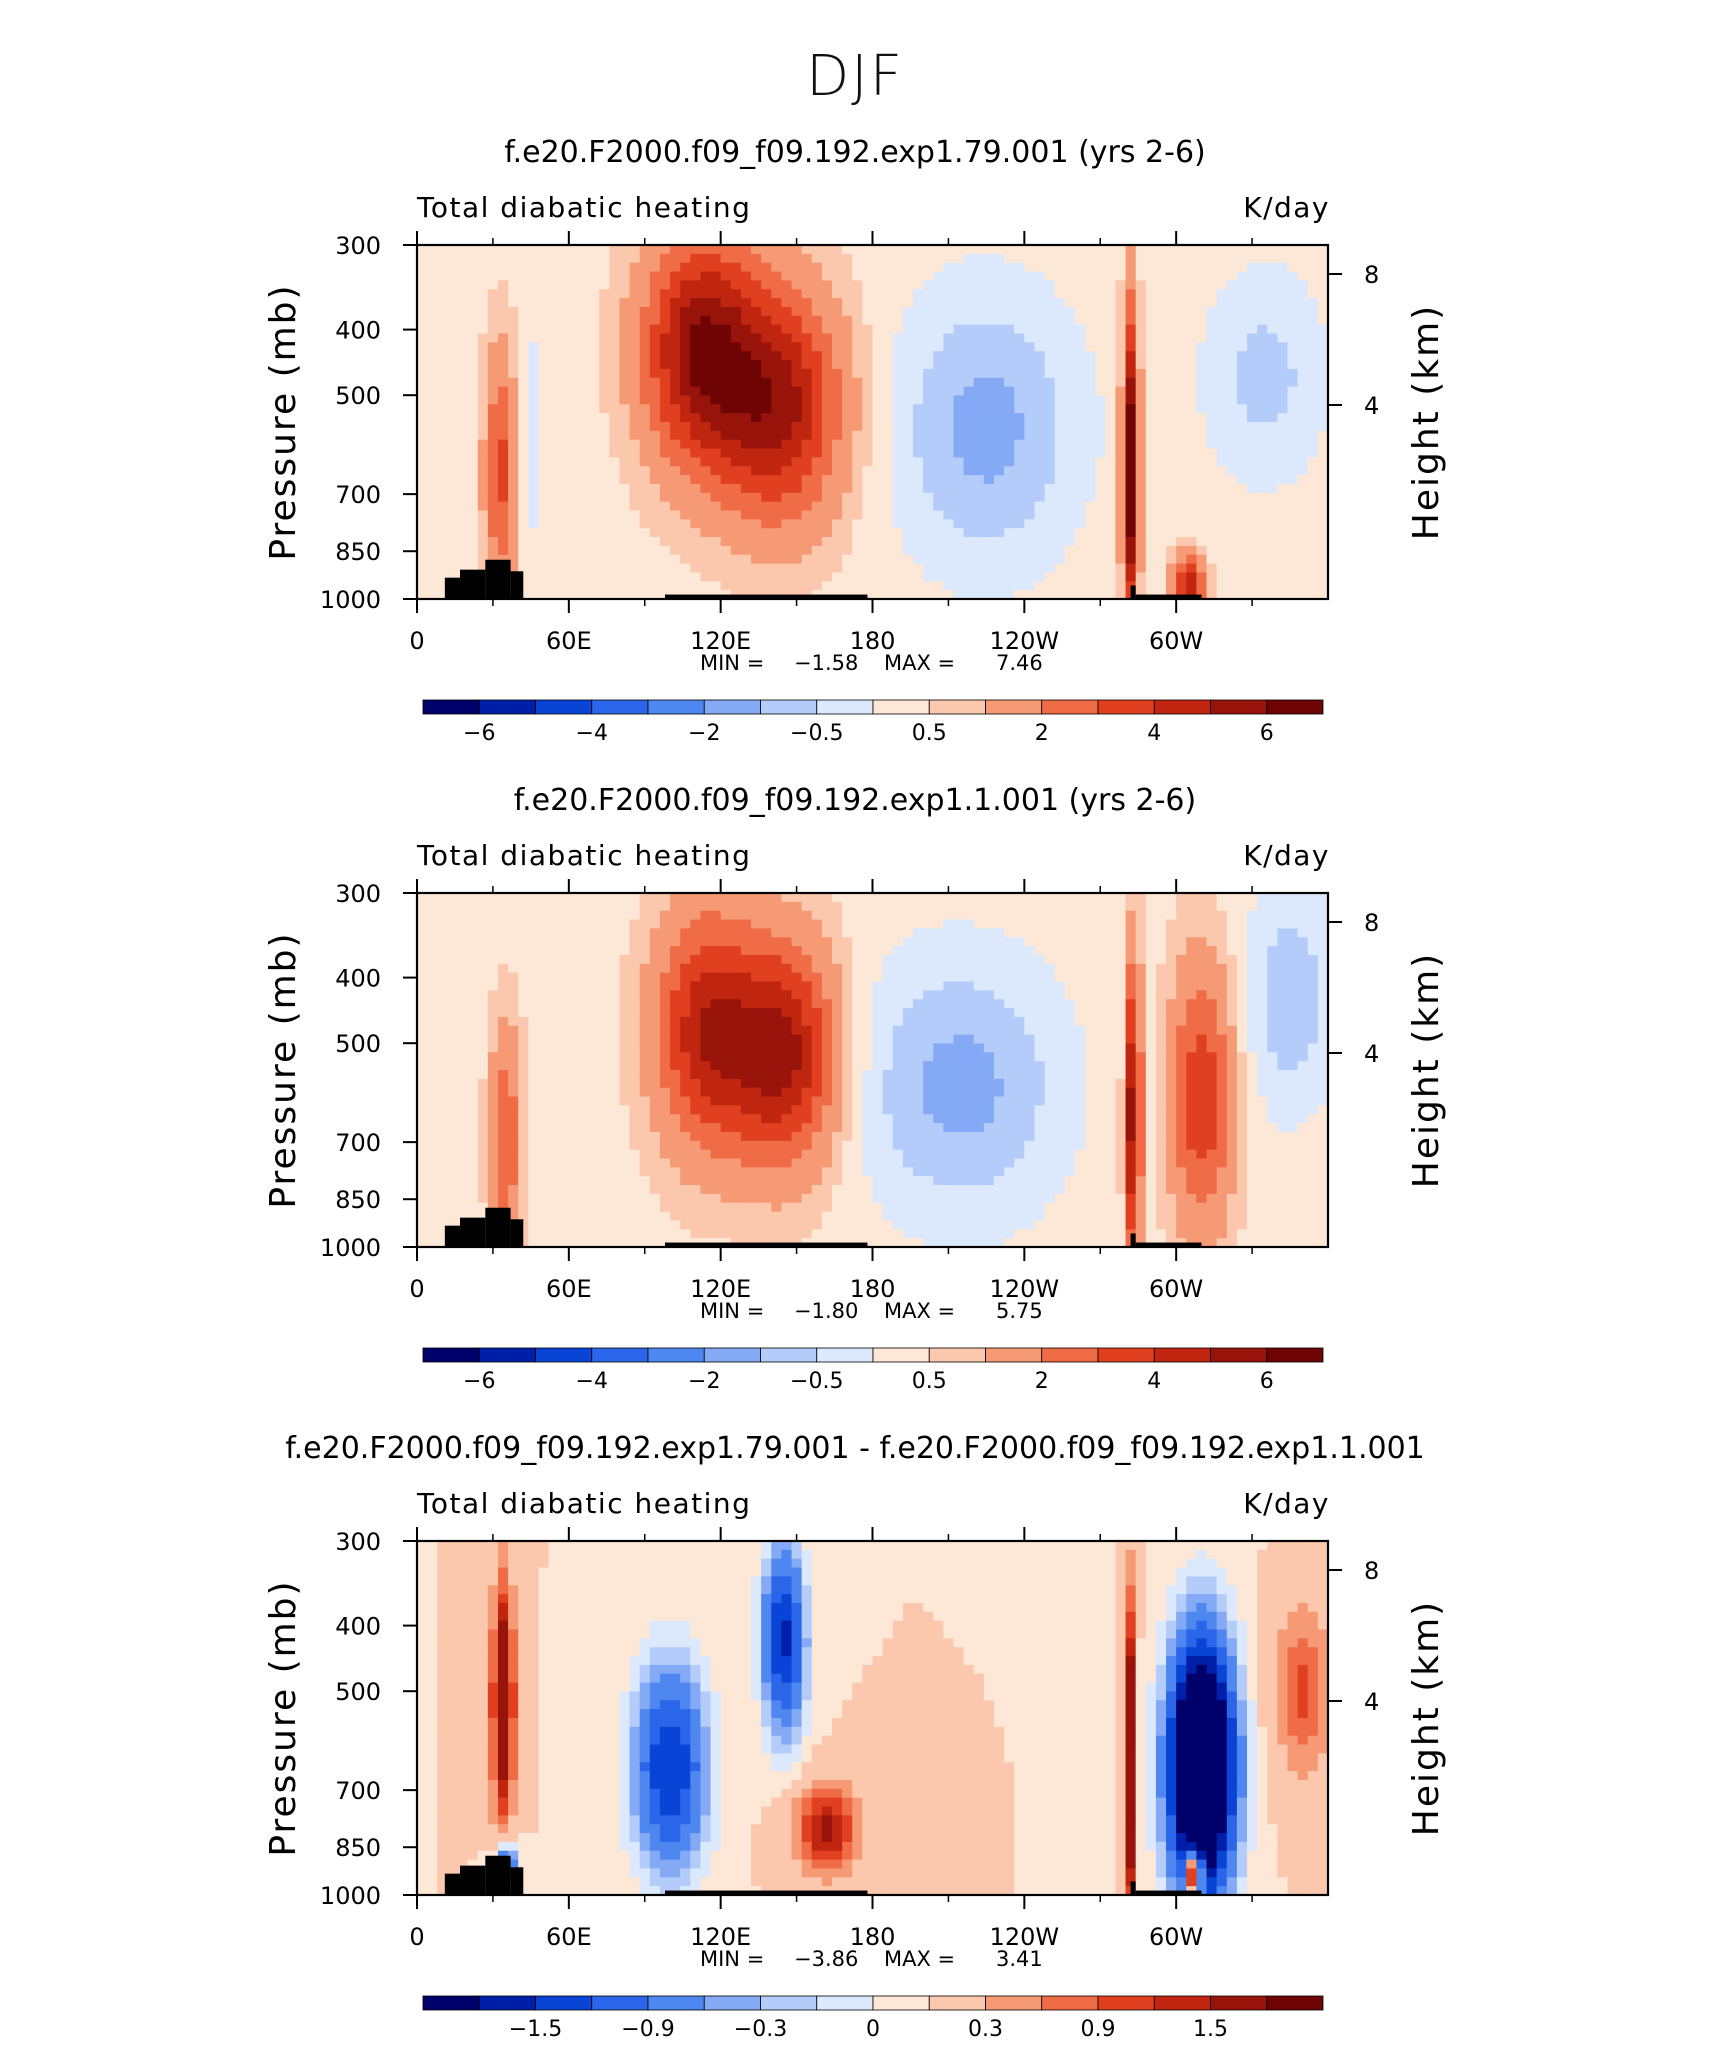  I want to click on max-label: MAX =, so click(919, 663).